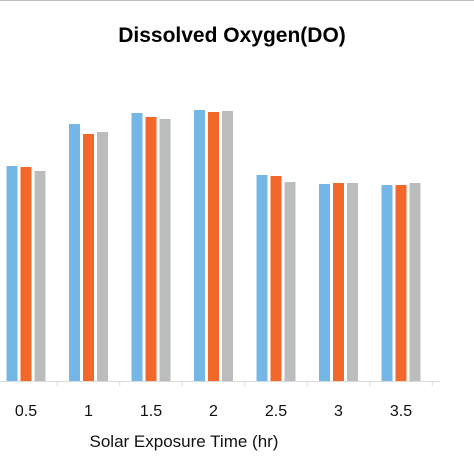 The height and width of the screenshot is (474, 474). Describe the element at coordinates (387, 283) in the screenshot. I see `bar-series-1-3.5` at that location.